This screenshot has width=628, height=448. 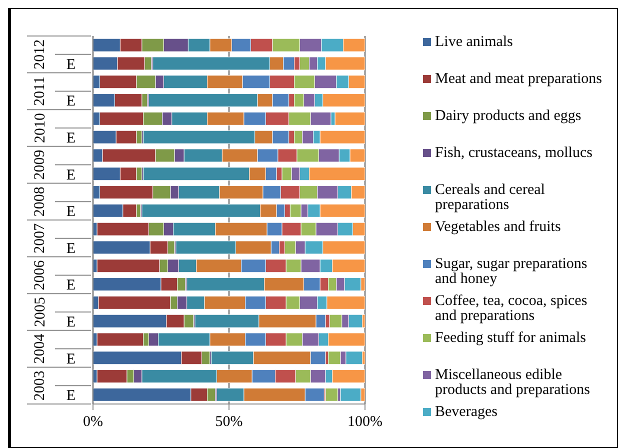 What do you see at coordinates (513, 382) in the screenshot?
I see `legend-label: Miscellaneous edible products and preparations` at bounding box center [513, 382].